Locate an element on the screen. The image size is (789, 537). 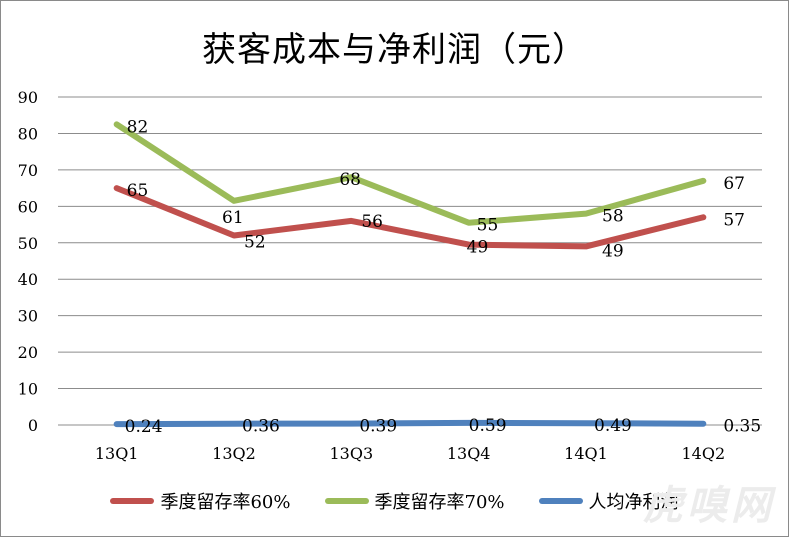
data-label: 0.35 is located at coordinates (742, 427).